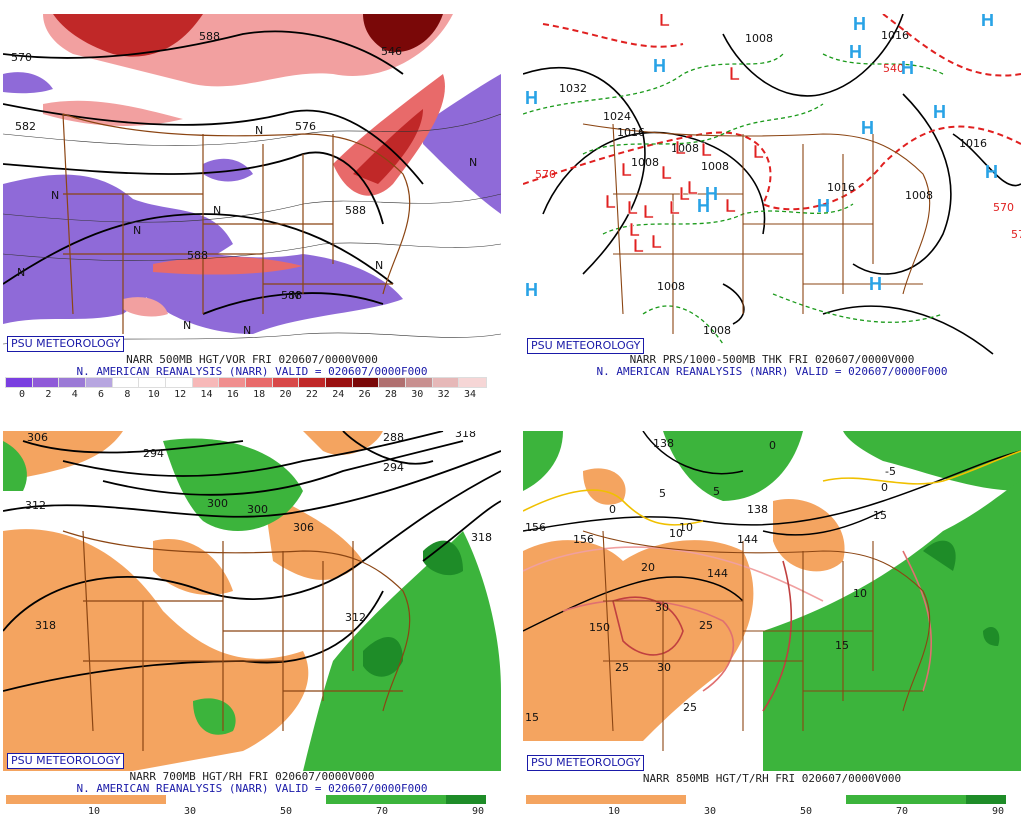 The image size is (1024, 829). I want to click on caption-title: NARR 500MB HGT/VOR FRI 020607/0000V000, so click(252, 359).